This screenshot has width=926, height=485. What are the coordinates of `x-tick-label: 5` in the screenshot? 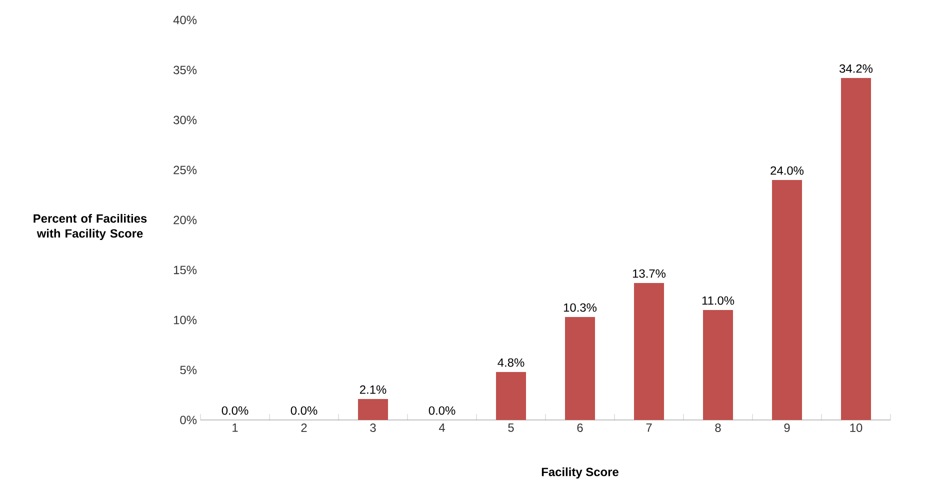 It's located at (511, 428).